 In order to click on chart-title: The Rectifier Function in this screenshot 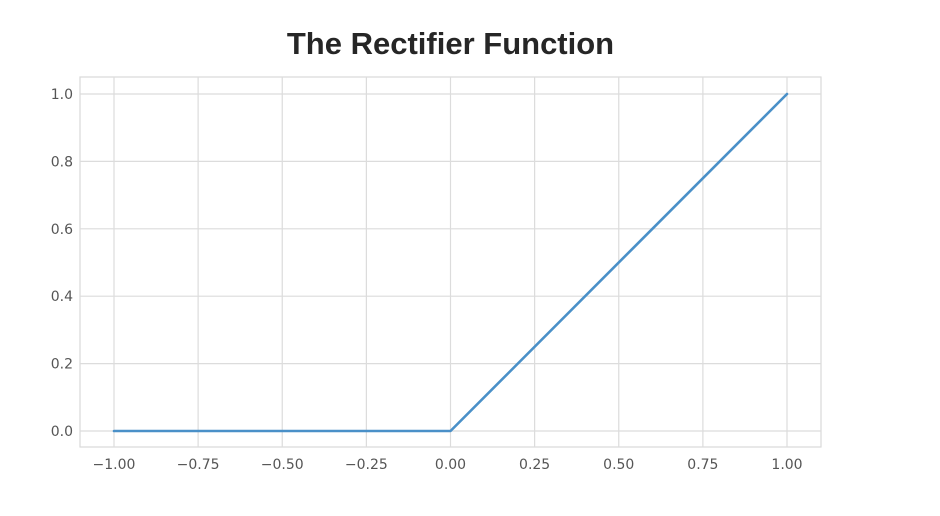, I will do `click(450, 43)`.